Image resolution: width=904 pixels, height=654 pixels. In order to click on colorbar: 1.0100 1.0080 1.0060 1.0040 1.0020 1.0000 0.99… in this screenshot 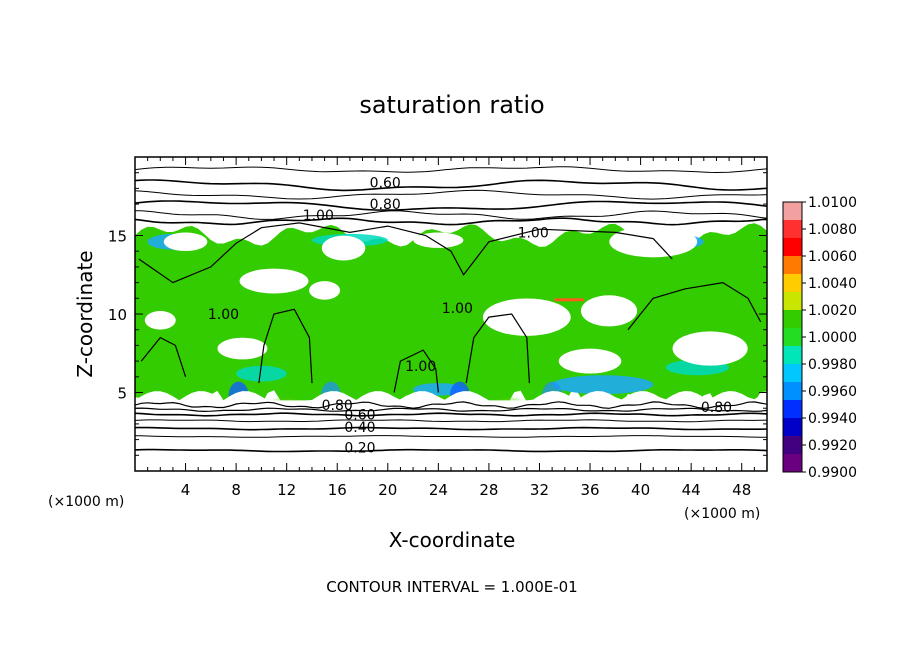, I will do `click(819, 338)`.